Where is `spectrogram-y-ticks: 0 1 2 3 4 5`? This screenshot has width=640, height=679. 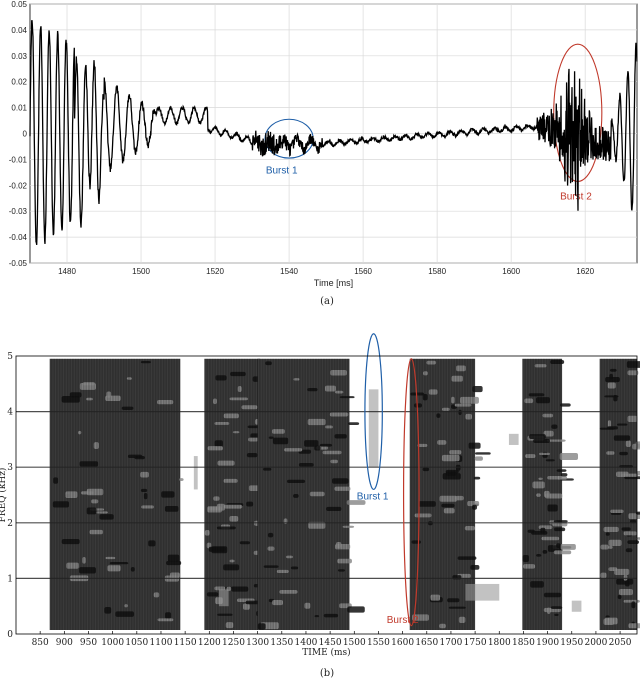
spectrogram-y-ticks: 0 1 2 3 4 5 is located at coordinates (10, 496).